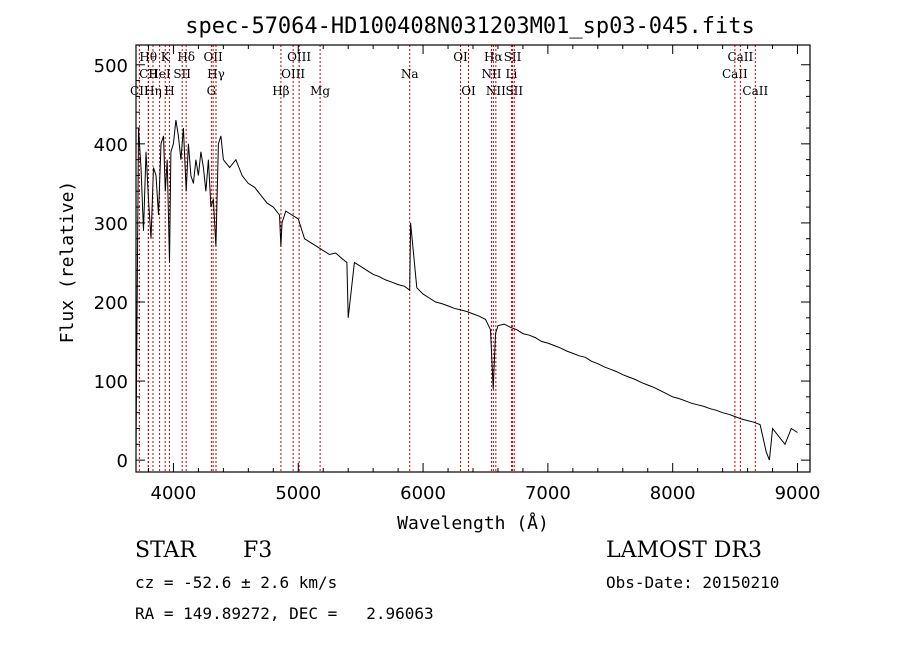 This screenshot has width=900, height=649. What do you see at coordinates (166, 57) in the screenshot?
I see `spectral-line-label: K` at bounding box center [166, 57].